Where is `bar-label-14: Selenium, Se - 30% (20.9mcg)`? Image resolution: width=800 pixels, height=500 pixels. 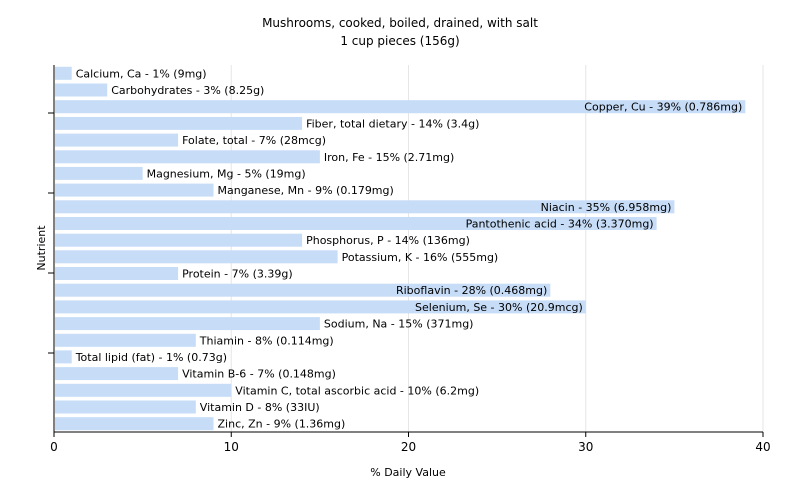 bar-label-14: Selenium, Se - 30% (20.9mcg) is located at coordinates (499, 307).